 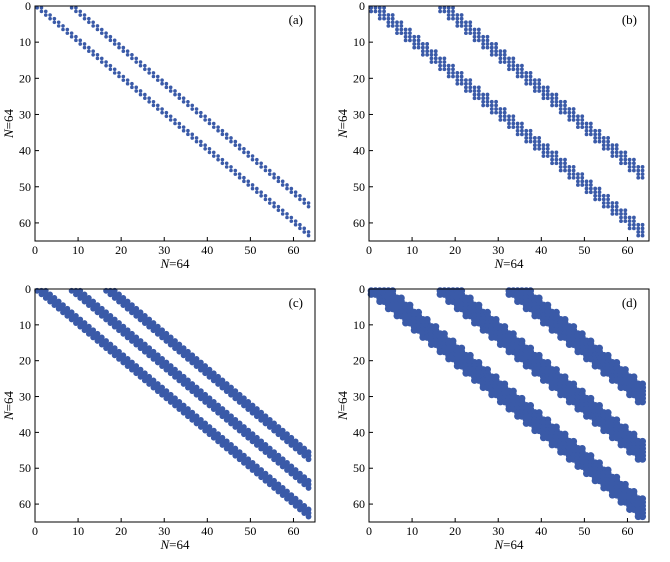 I want to click on panel-label: (c), so click(x=296, y=302).